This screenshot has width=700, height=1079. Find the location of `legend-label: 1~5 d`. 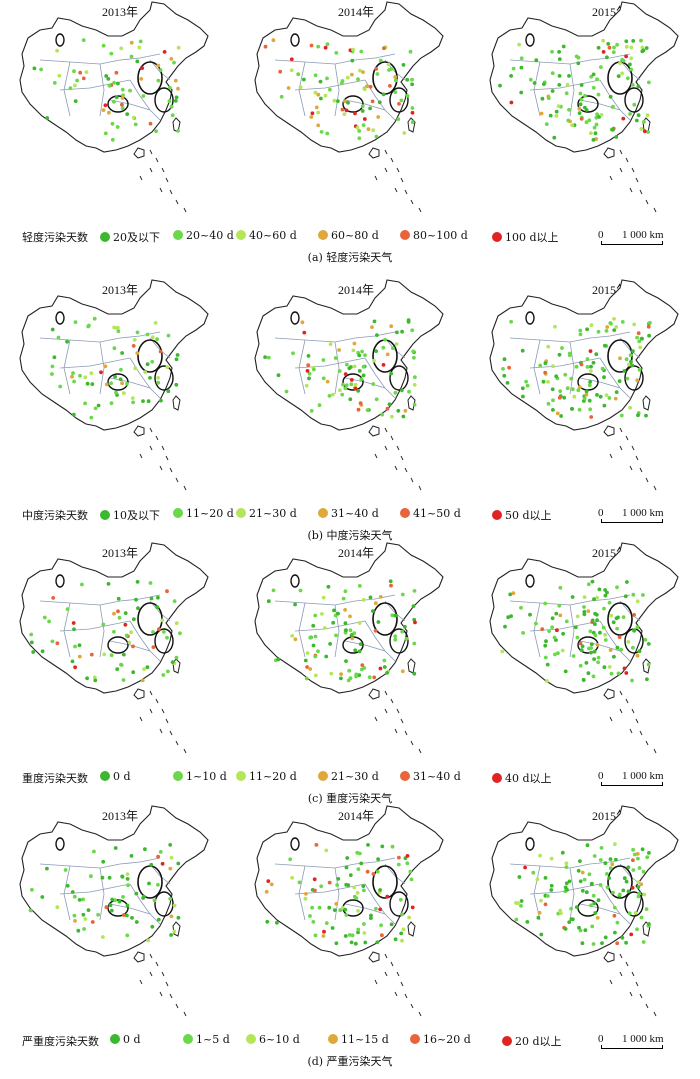

legend-label: 1~5 d is located at coordinates (213, 1039).